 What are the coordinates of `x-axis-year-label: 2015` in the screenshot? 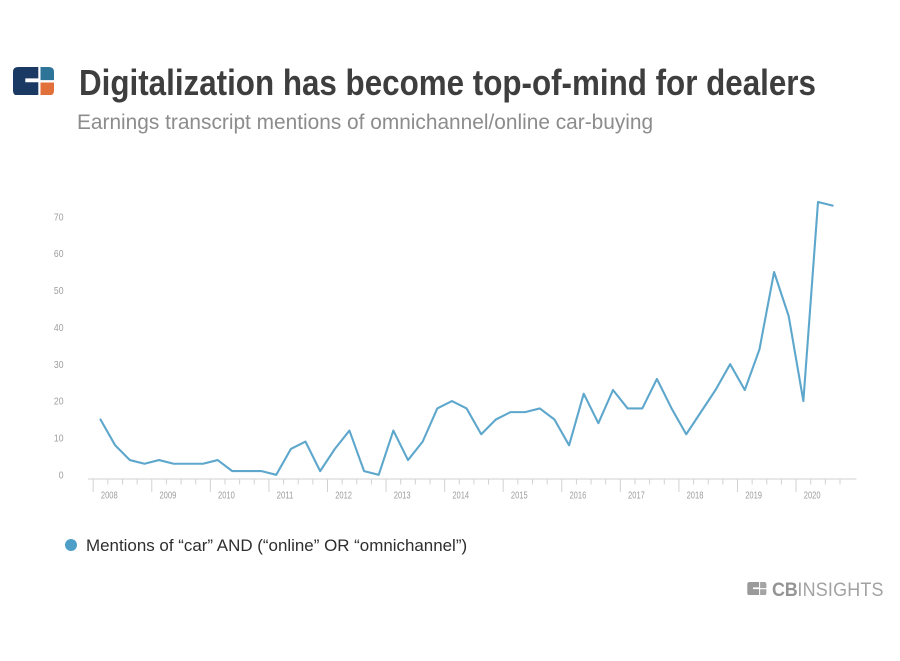 It's located at (519, 496).